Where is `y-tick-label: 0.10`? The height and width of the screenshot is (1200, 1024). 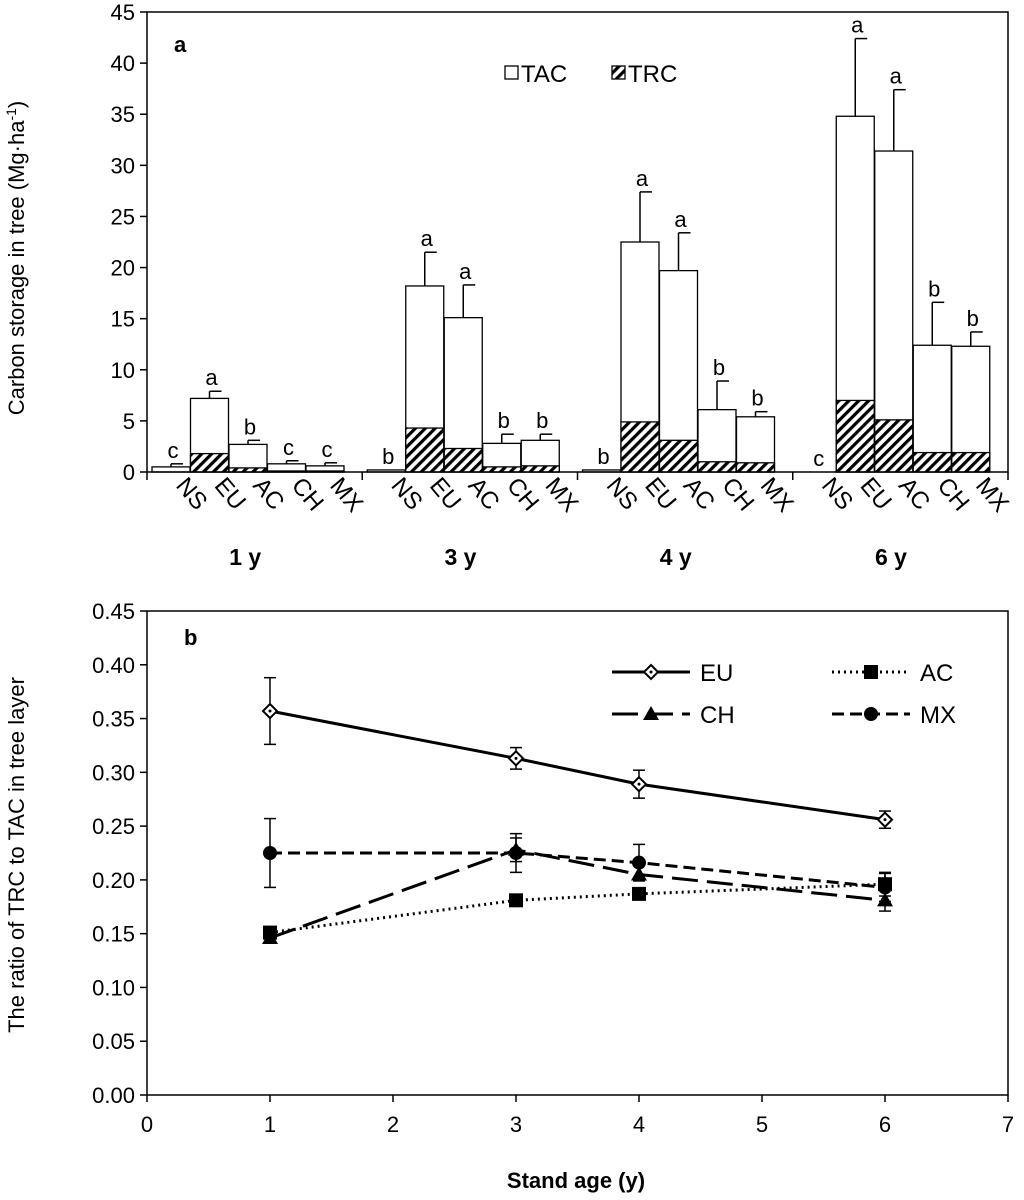
y-tick-label: 0.10 is located at coordinates (113, 987).